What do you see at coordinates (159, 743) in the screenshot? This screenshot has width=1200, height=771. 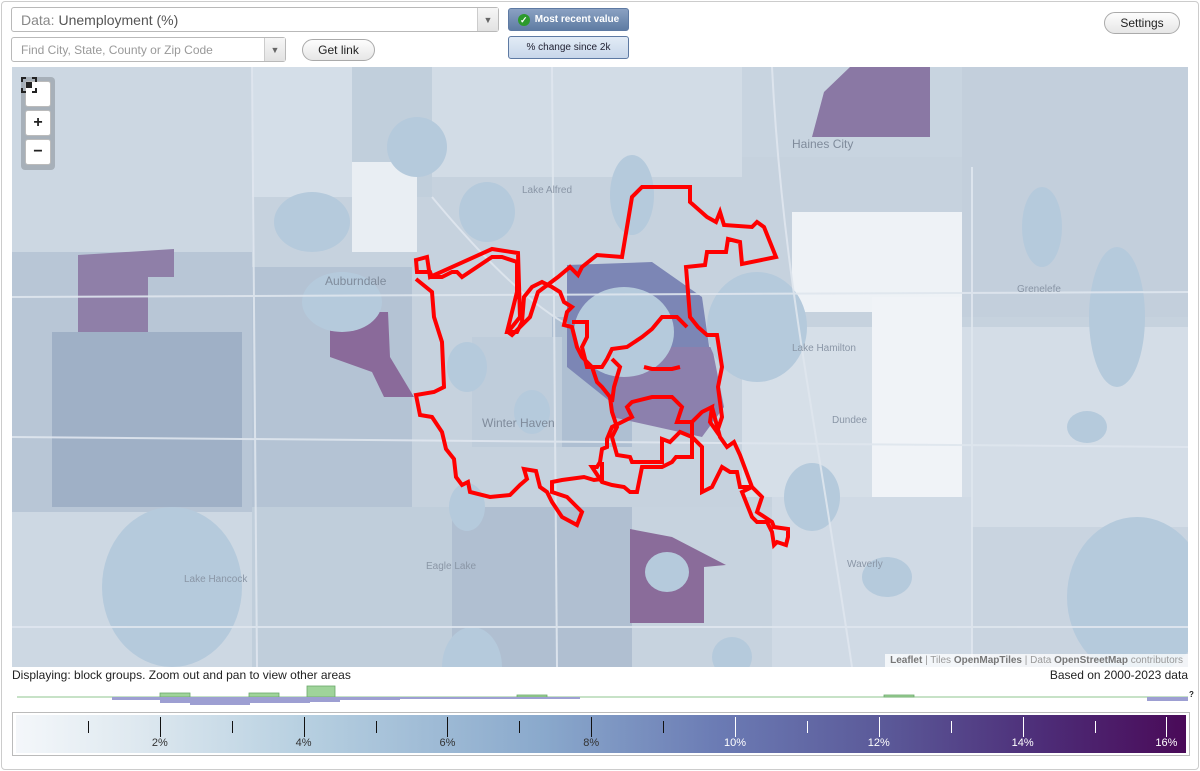 I see `legend-tick-label: 2%` at bounding box center [159, 743].